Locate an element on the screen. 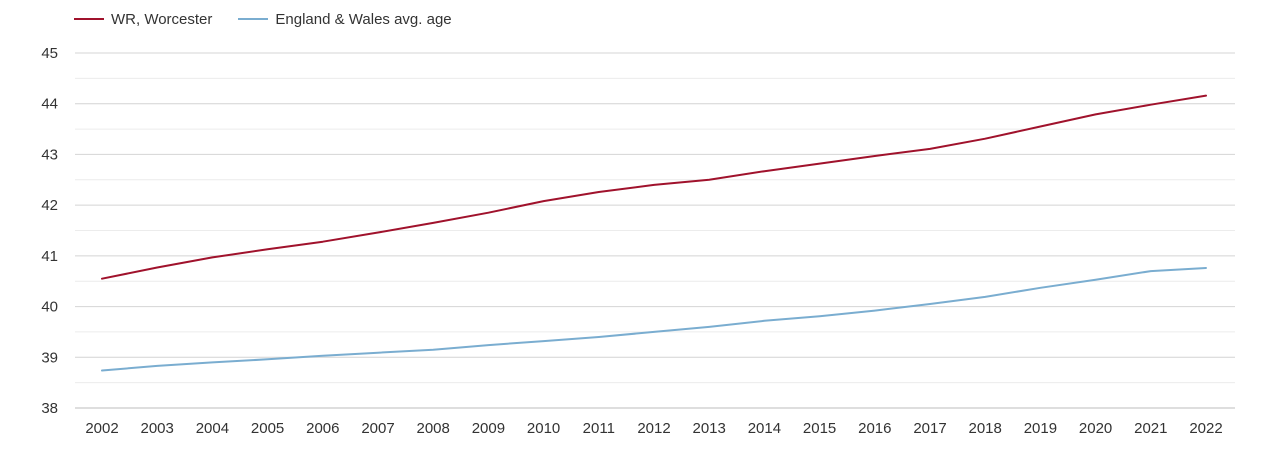 Image resolution: width=1270 pixels, height=450 pixels. x-tick-label: 2003 is located at coordinates (157, 428).